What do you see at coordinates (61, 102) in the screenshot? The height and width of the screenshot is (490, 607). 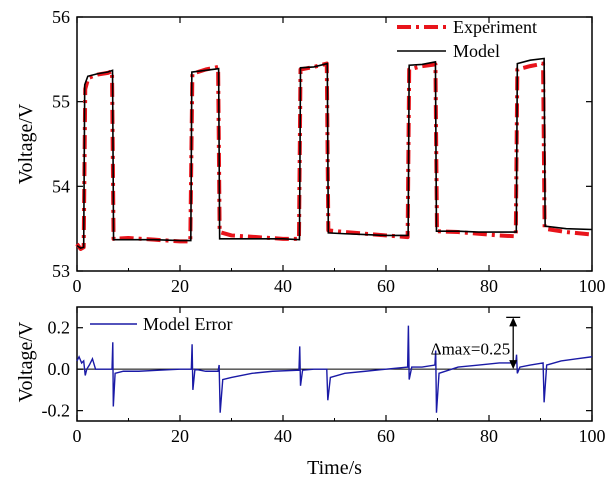 I see `top-y-tick-label: 55` at bounding box center [61, 102].